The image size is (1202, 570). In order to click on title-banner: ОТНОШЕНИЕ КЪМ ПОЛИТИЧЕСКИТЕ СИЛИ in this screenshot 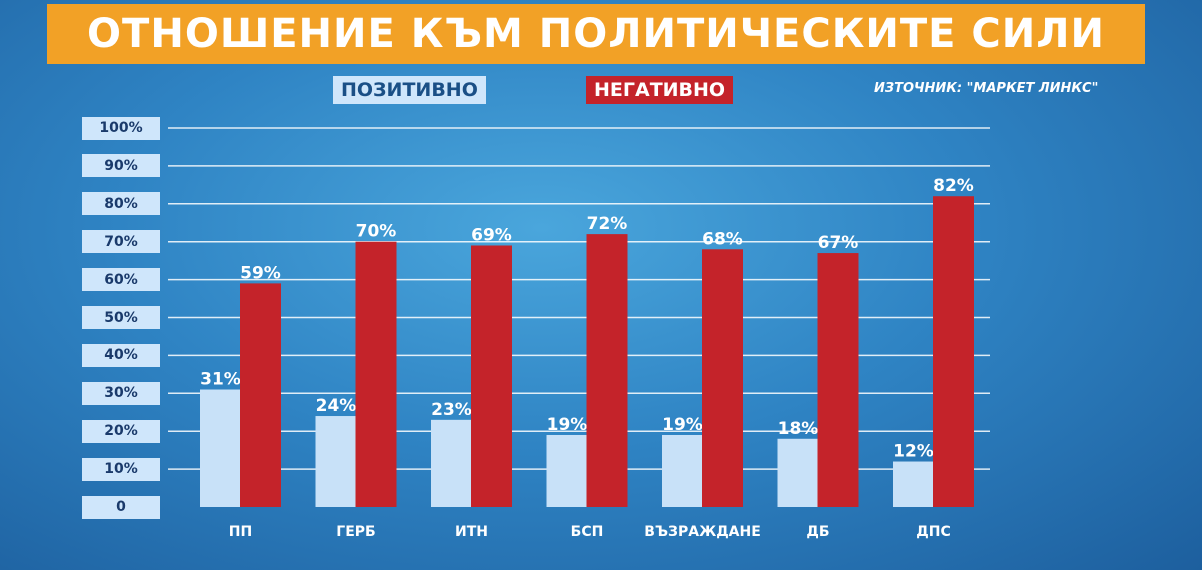, I will do `click(596, 34)`.